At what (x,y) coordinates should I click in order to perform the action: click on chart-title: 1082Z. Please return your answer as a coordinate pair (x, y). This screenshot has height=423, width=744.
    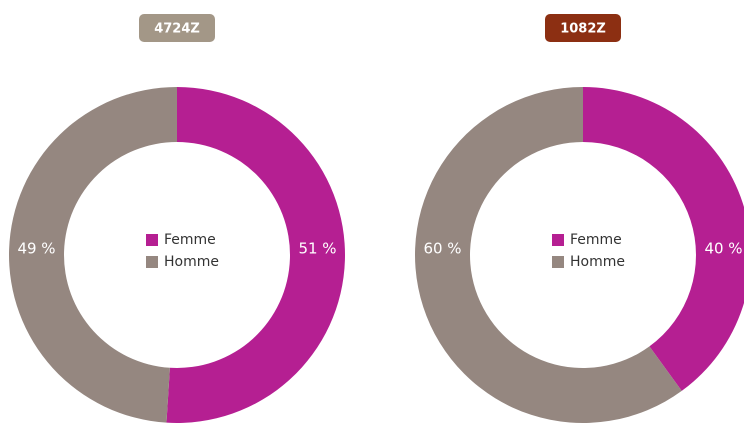
    Looking at the image, I should click on (583, 29).